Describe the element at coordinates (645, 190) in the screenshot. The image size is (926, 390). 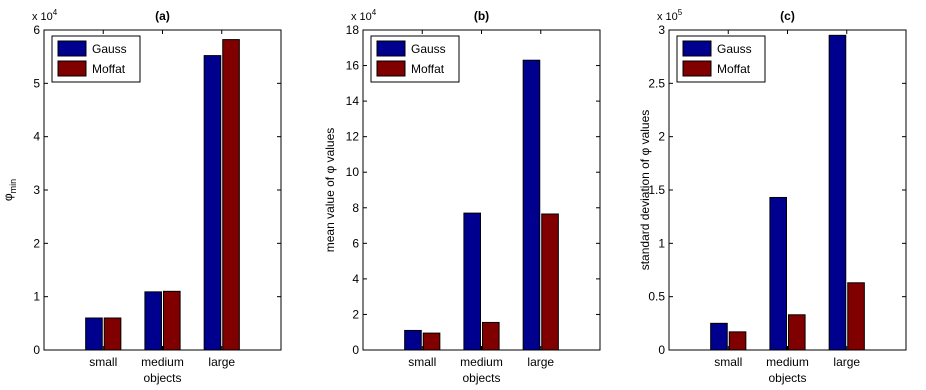
I see `y-axis-label: standard deviation of φ values` at that location.